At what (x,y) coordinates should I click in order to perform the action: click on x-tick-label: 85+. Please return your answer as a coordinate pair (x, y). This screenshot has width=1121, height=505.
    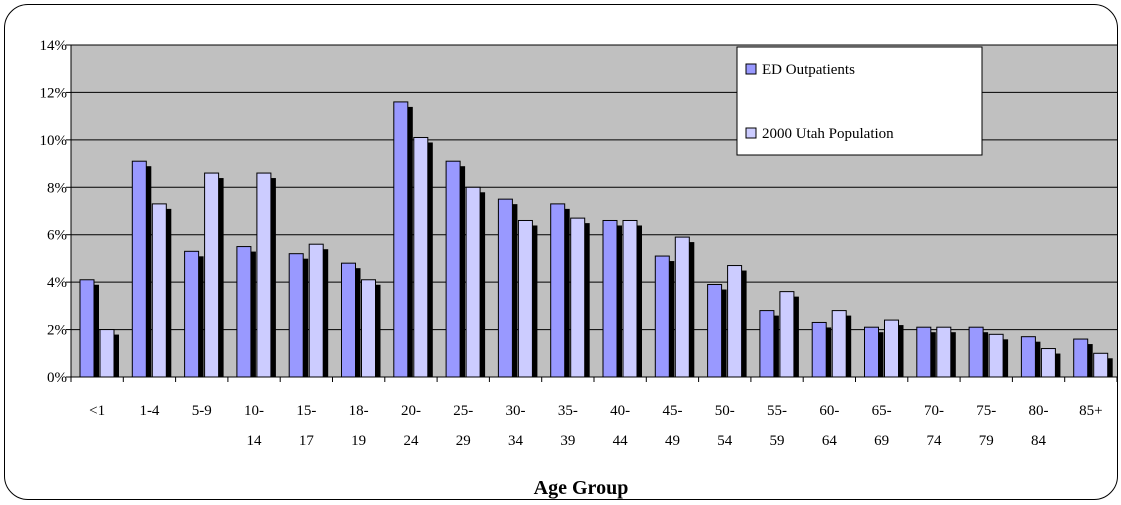
    Looking at the image, I should click on (1090, 411).